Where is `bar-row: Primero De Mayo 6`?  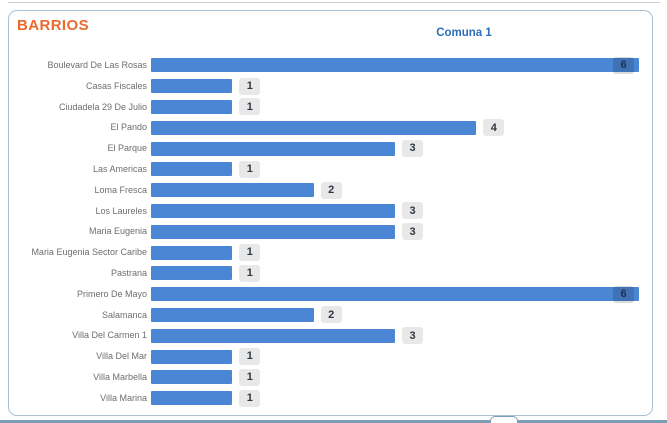 bar-row: Primero De Mayo 6 is located at coordinates (330, 294).